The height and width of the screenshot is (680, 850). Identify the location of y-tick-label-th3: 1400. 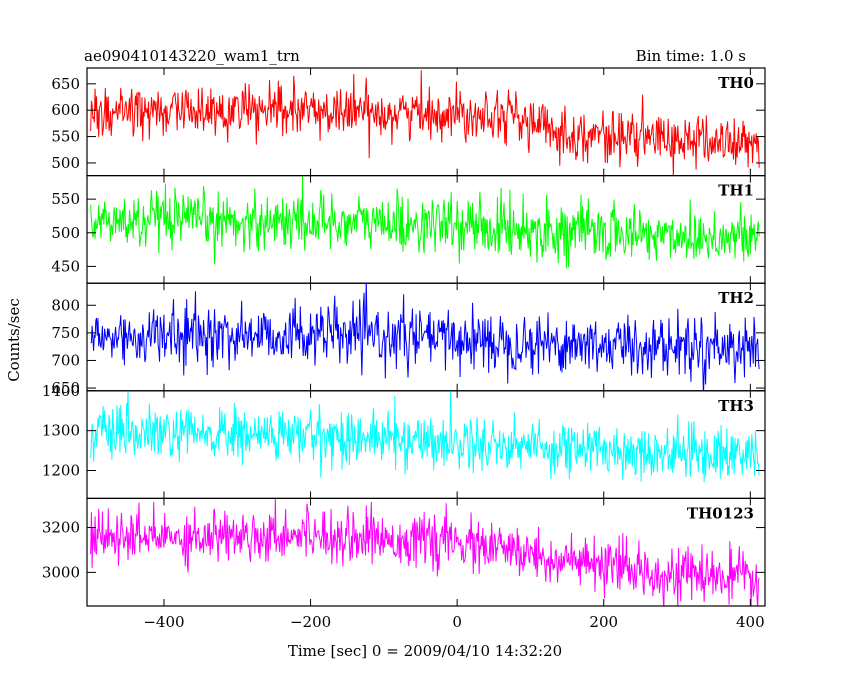
(61, 391).